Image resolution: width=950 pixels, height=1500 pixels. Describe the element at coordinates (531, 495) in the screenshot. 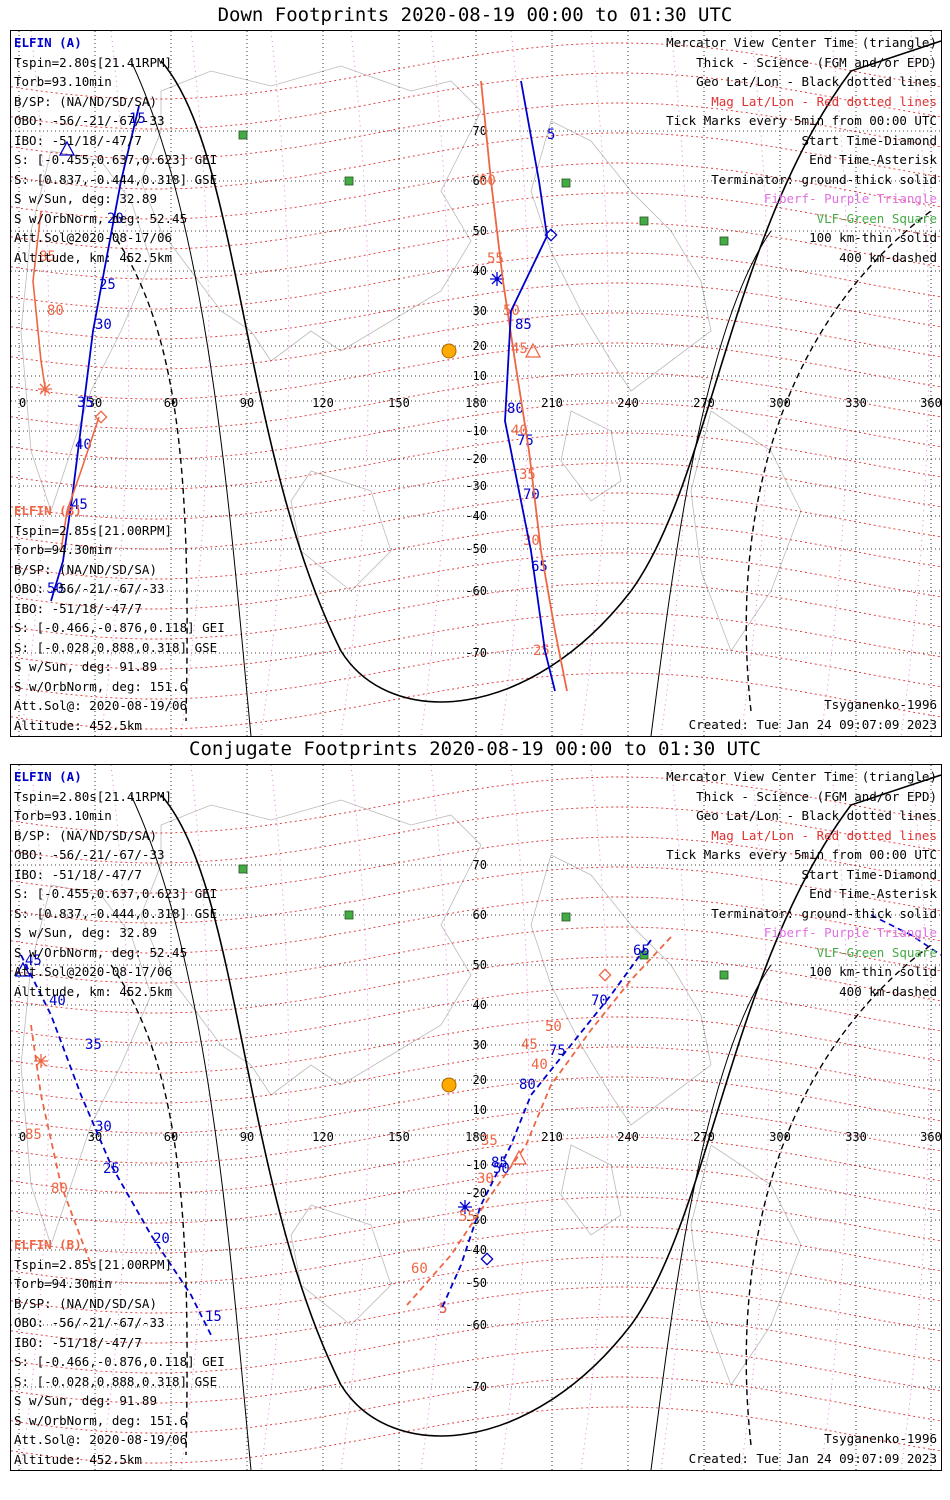

I see `elfin-a-tick-label: 70` at that location.